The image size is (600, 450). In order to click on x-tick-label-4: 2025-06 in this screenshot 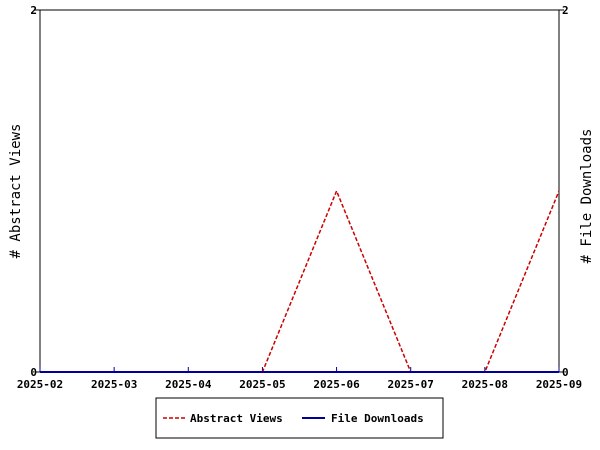, I will do `click(336, 384)`.